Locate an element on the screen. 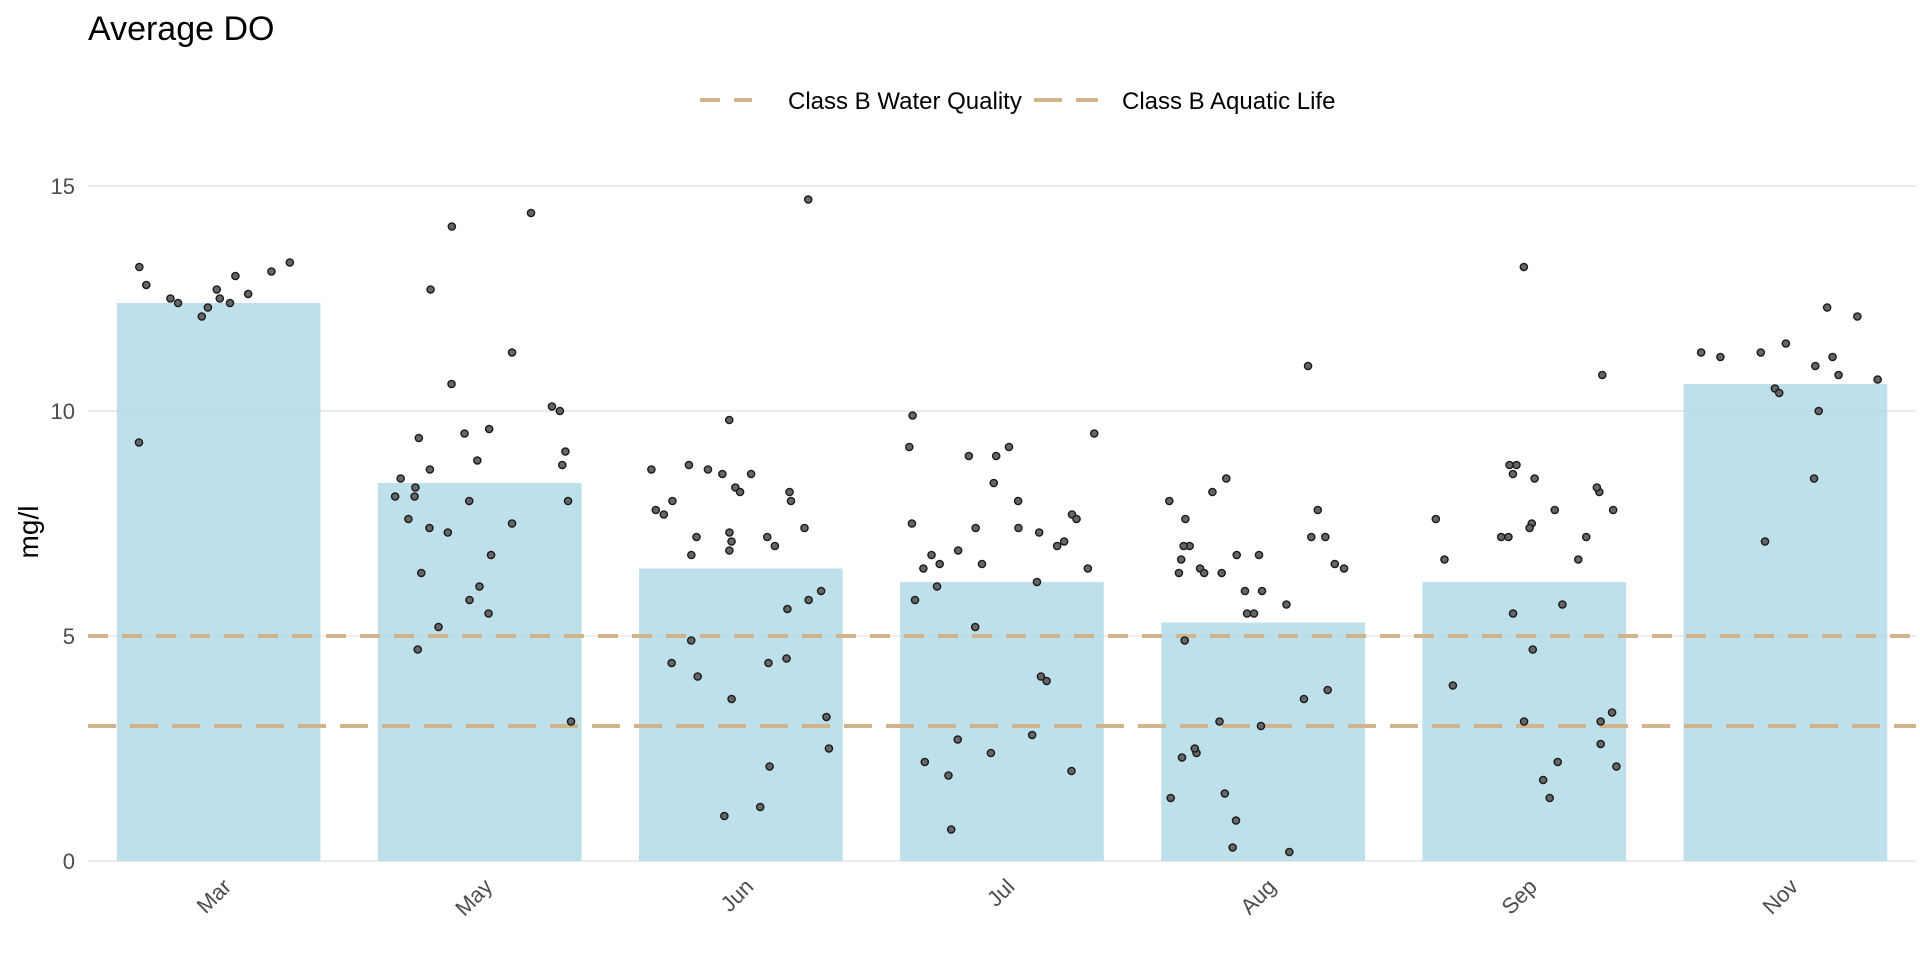 This screenshot has width=1920, height=960. y-axis-title: mg/l is located at coordinates (28, 532).